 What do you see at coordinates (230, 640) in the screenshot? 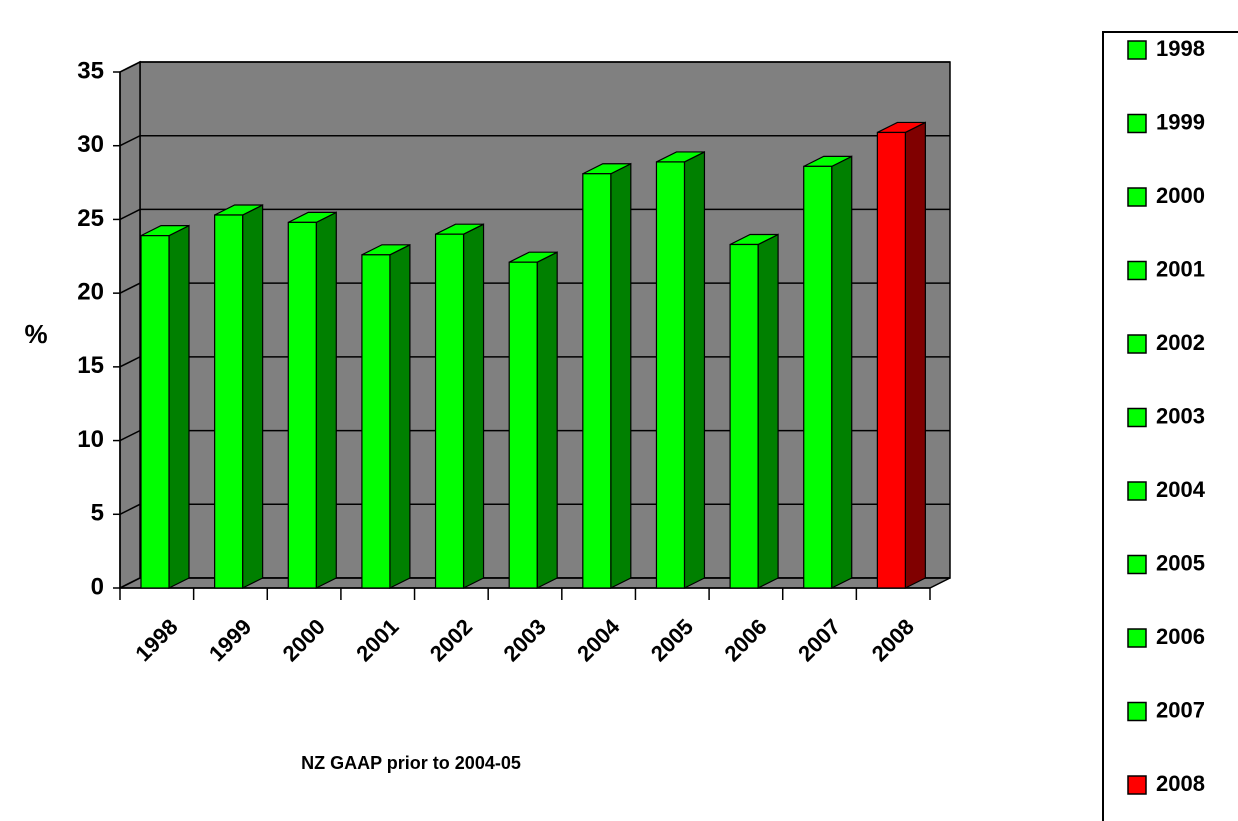
I see `x-tick-label: 1999` at bounding box center [230, 640].